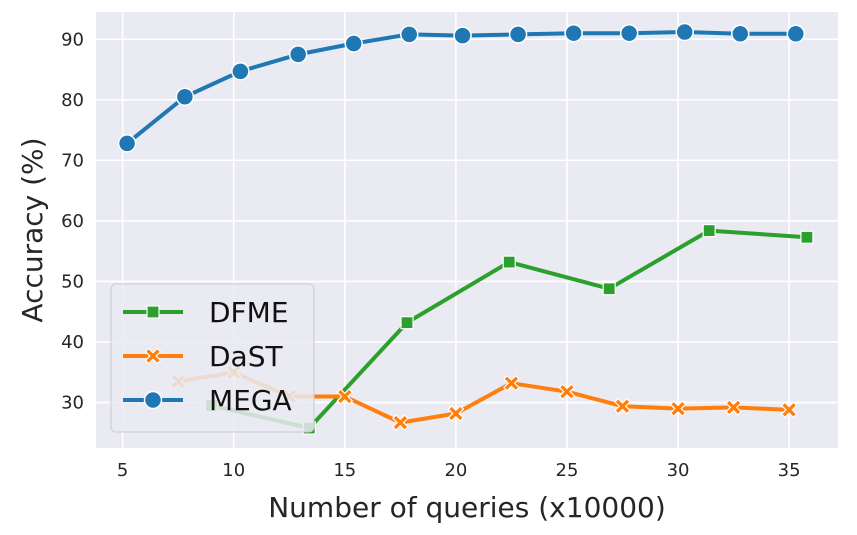 The height and width of the screenshot is (535, 857). I want to click on y-axis-label: Accuracy (%), so click(32, 229).